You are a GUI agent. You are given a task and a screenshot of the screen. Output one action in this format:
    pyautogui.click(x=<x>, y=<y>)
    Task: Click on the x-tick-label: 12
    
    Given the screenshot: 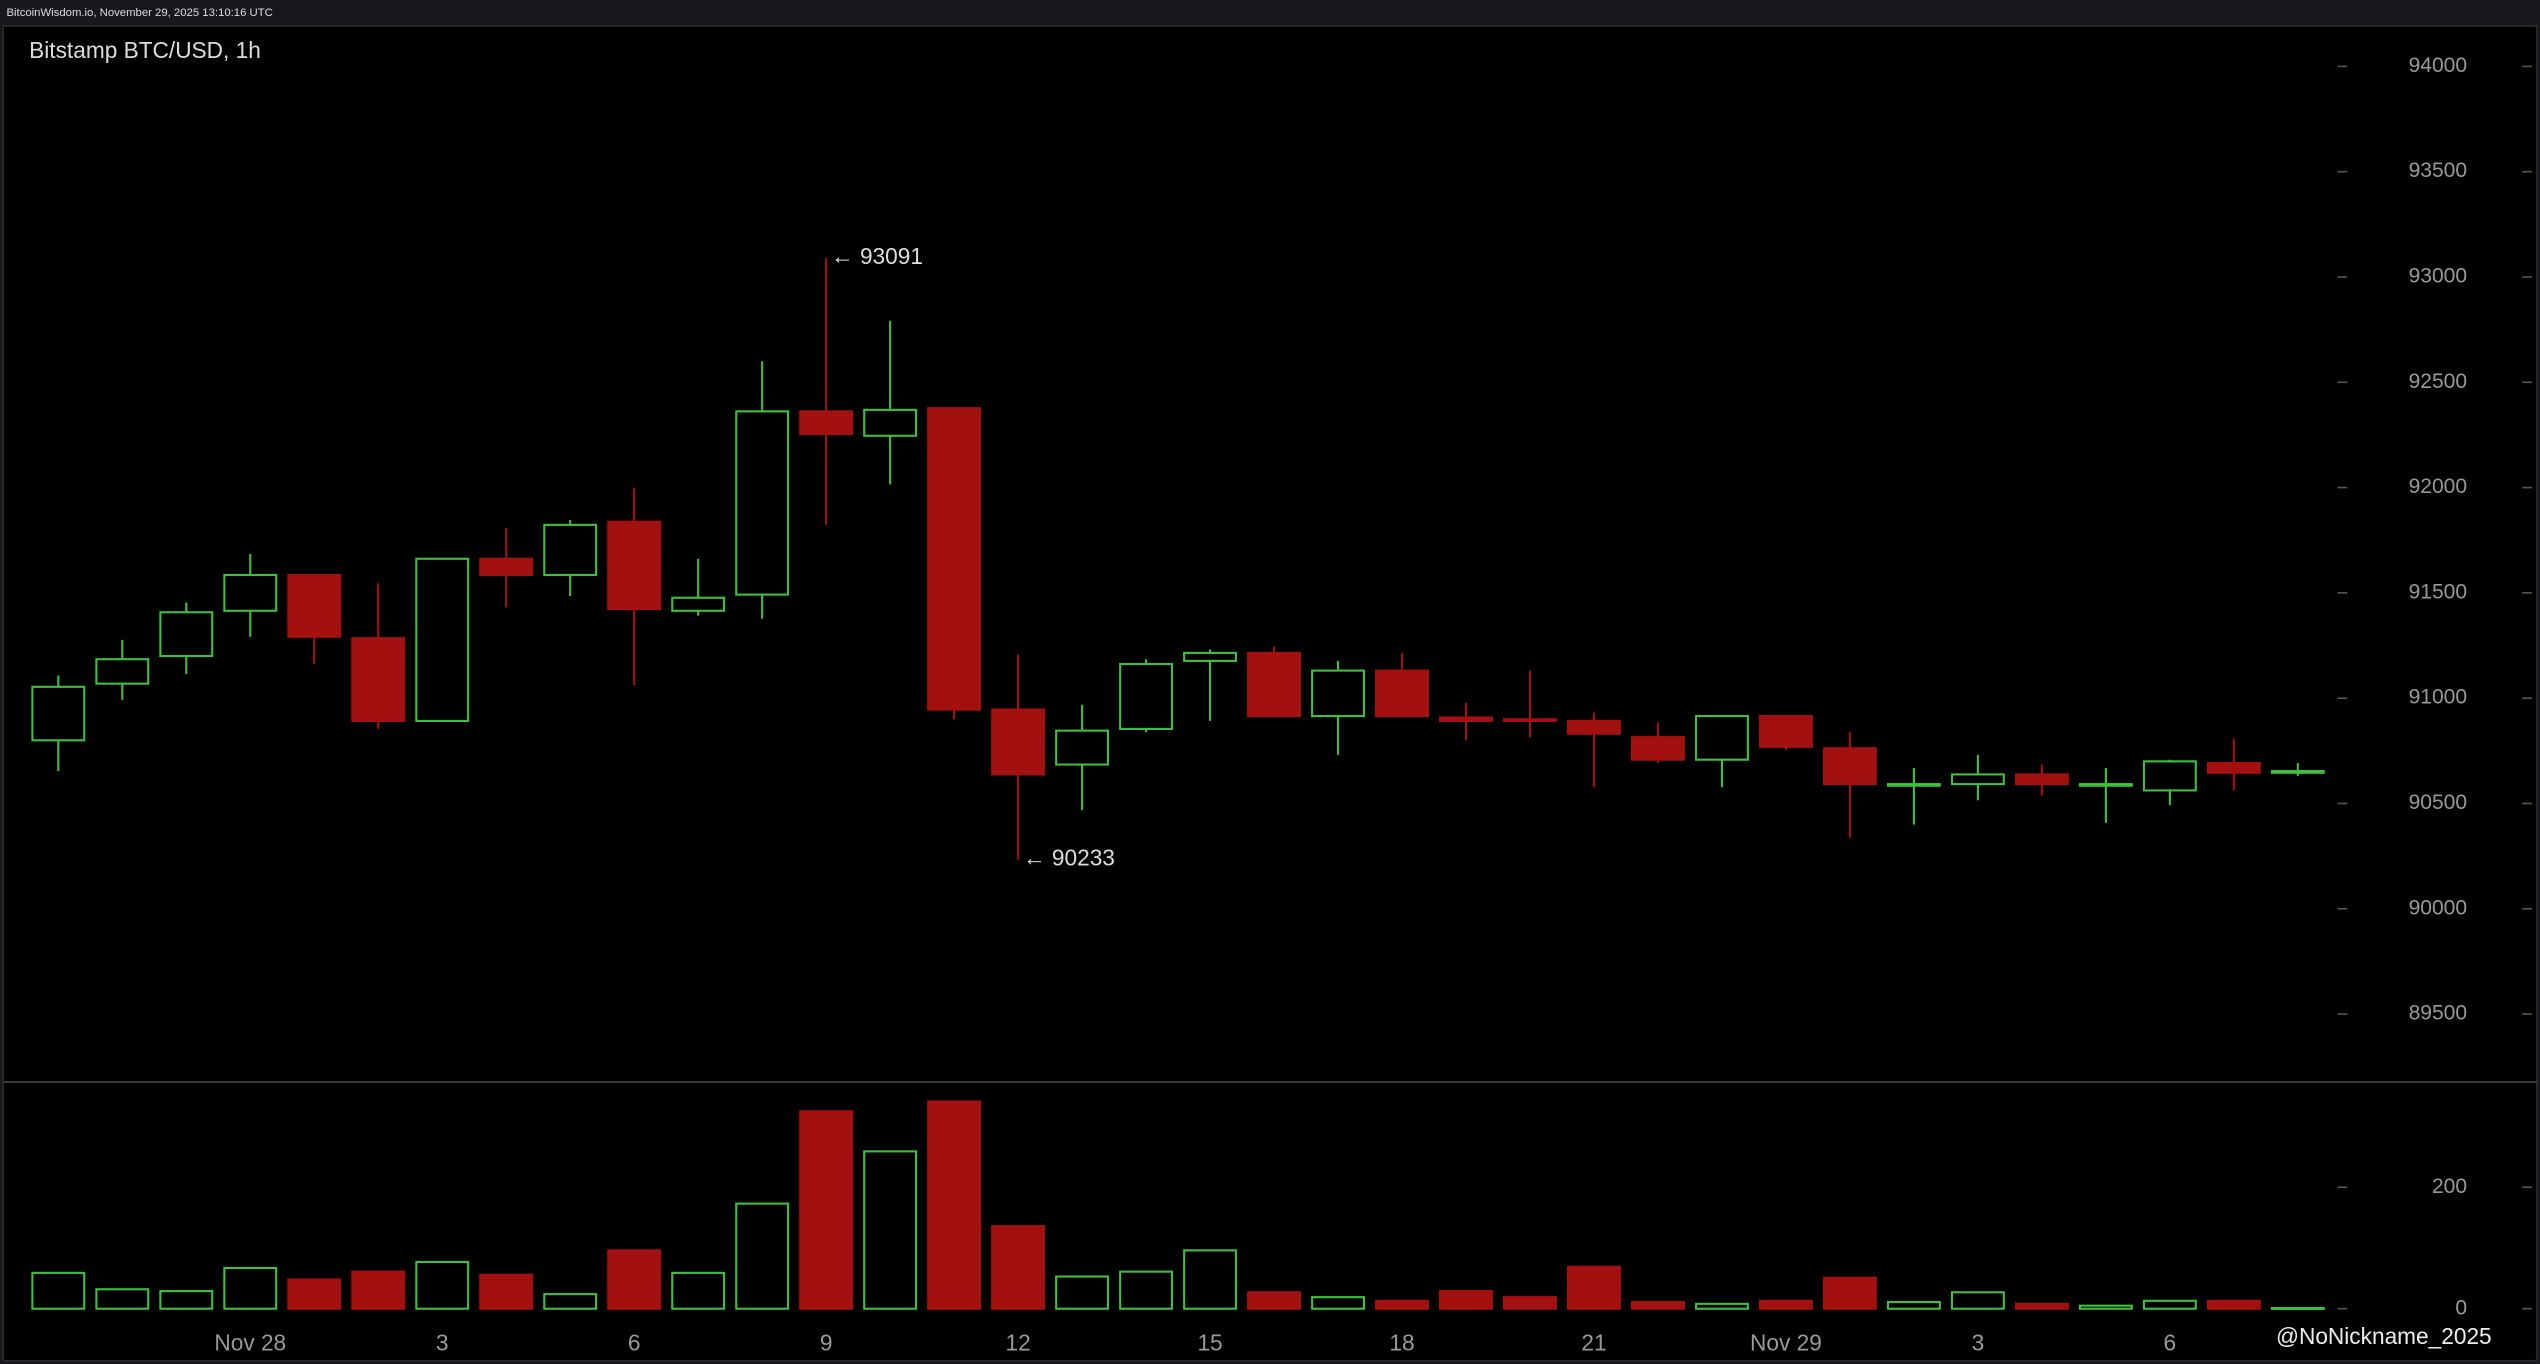 What is the action you would take?
    pyautogui.click(x=1018, y=1343)
    